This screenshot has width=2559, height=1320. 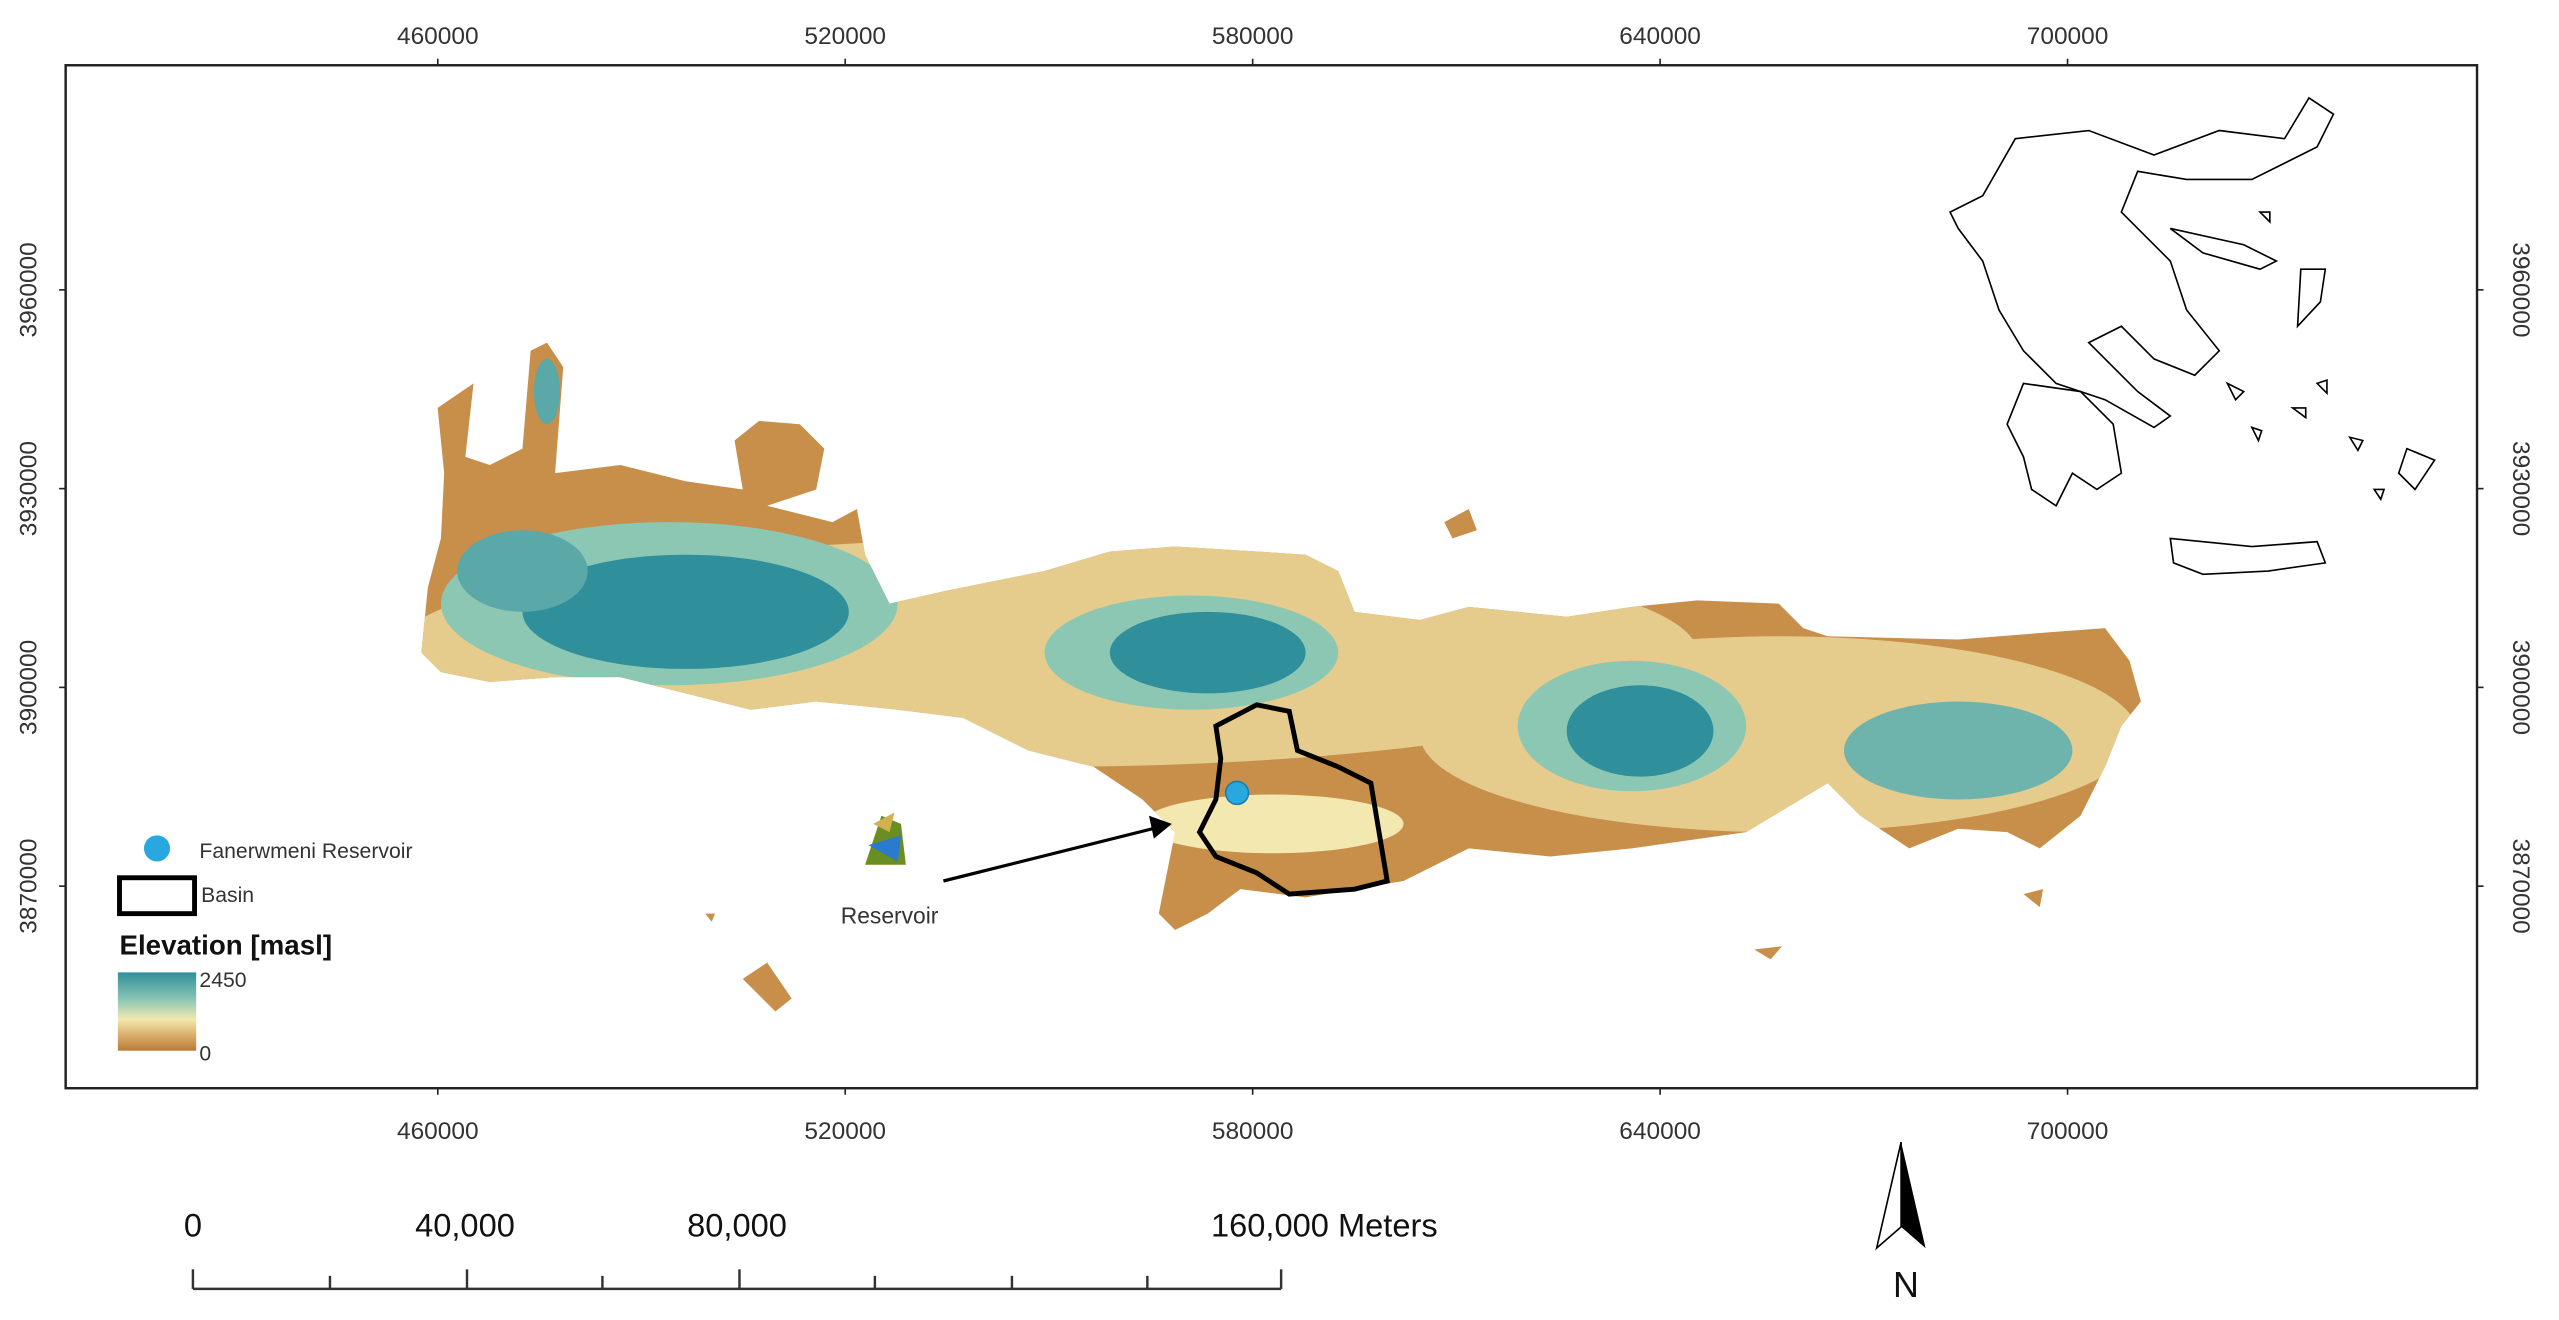 What do you see at coordinates (845, 1131) in the screenshot?
I see `x-tick-label-bottom: 520000` at bounding box center [845, 1131].